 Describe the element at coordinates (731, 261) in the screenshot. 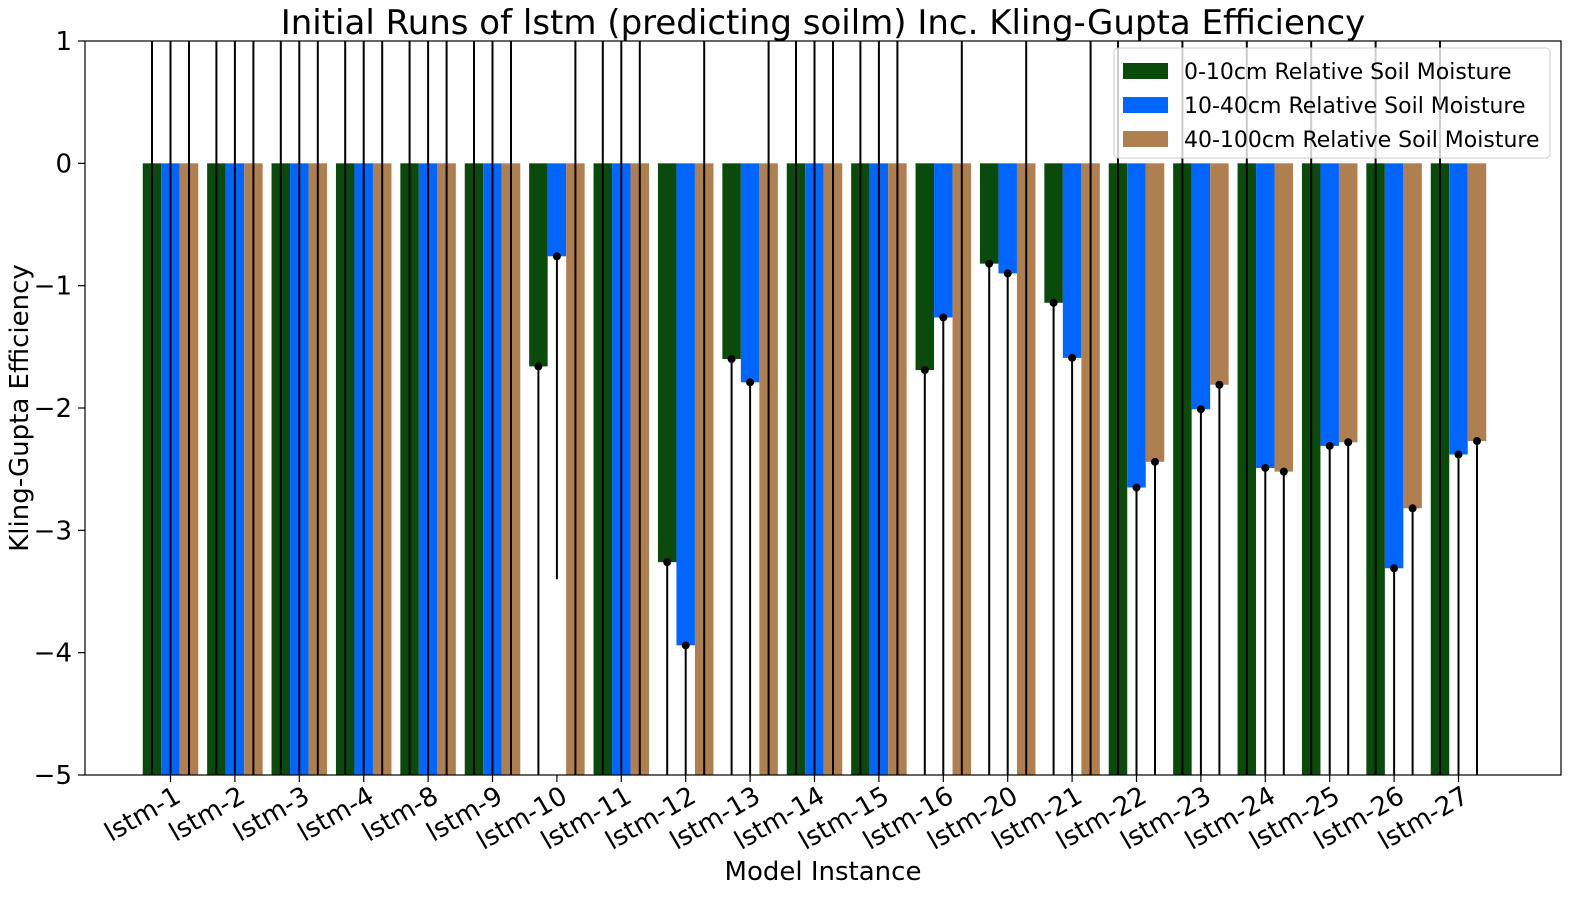

I see `bar-lstm-13-0-10cm-relative-soil-moisture` at that location.